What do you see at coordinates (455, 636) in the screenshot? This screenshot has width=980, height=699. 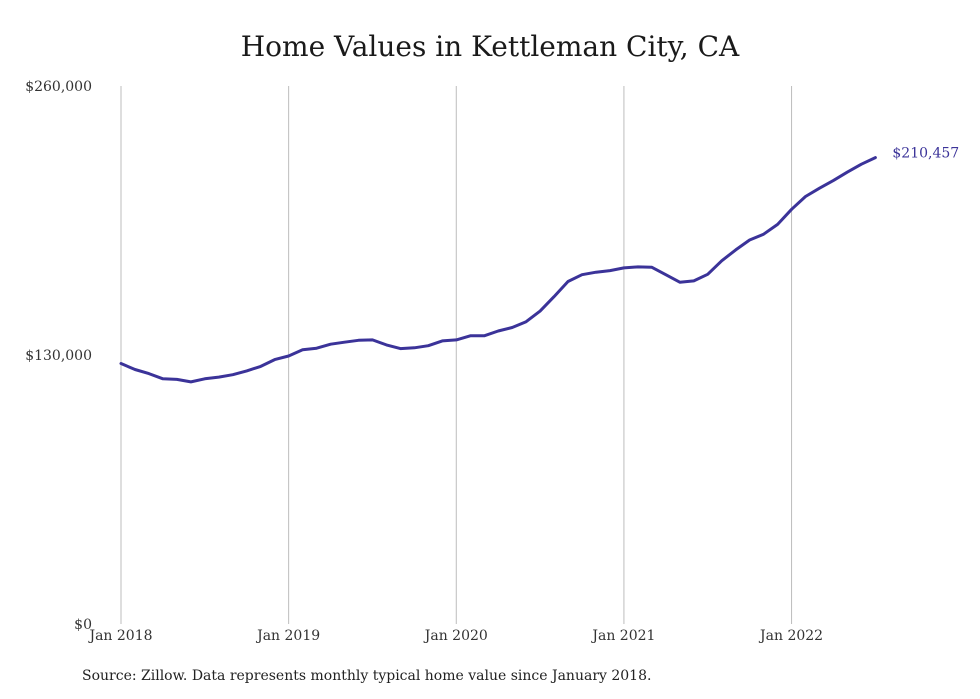 I see `x-tick-label: Jan 2020` at bounding box center [455, 636].